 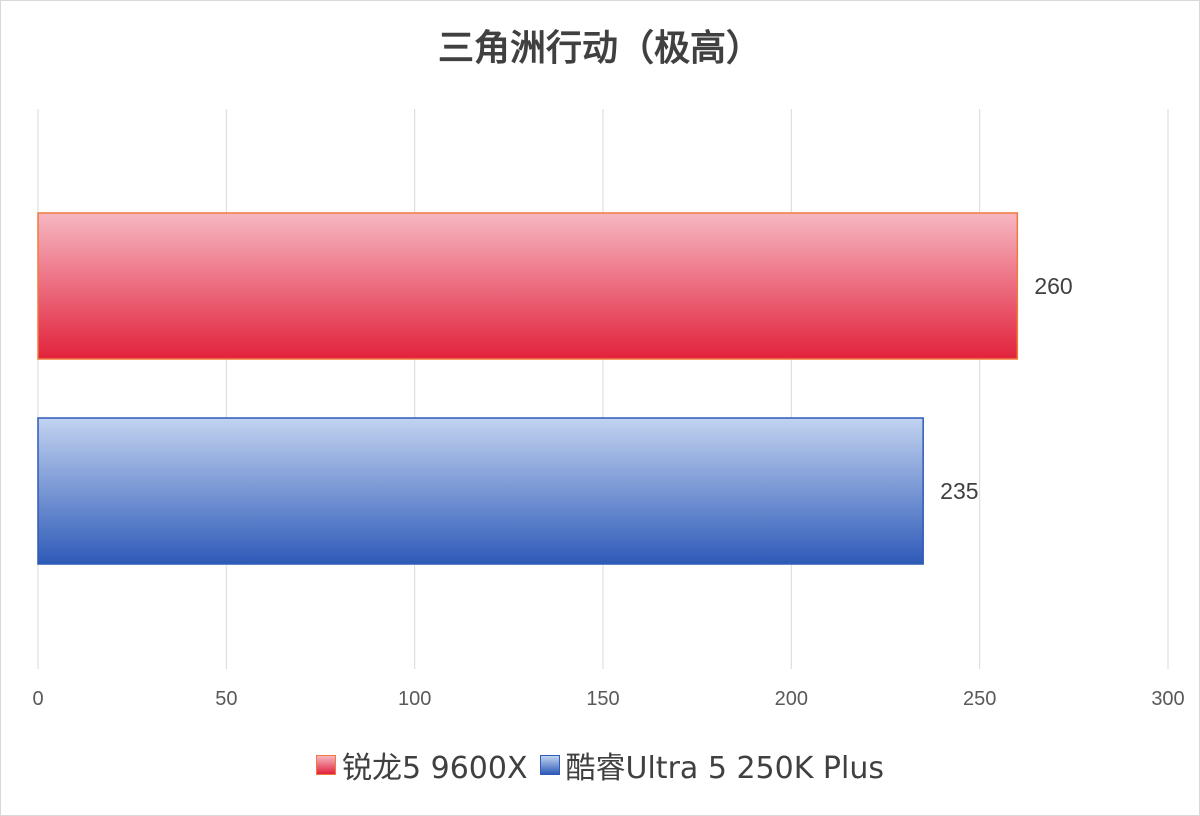 I want to click on legend-item-core-ultra: 酷睿Ultra 5 250K Plus, so click(x=711, y=765).